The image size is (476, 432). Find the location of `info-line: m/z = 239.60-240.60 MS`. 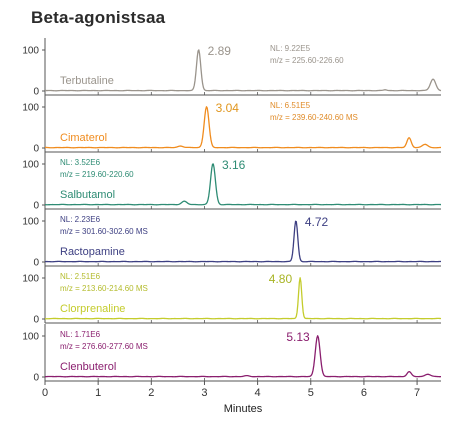

info-line: m/z = 239.60-240.60 MS is located at coordinates (314, 117).